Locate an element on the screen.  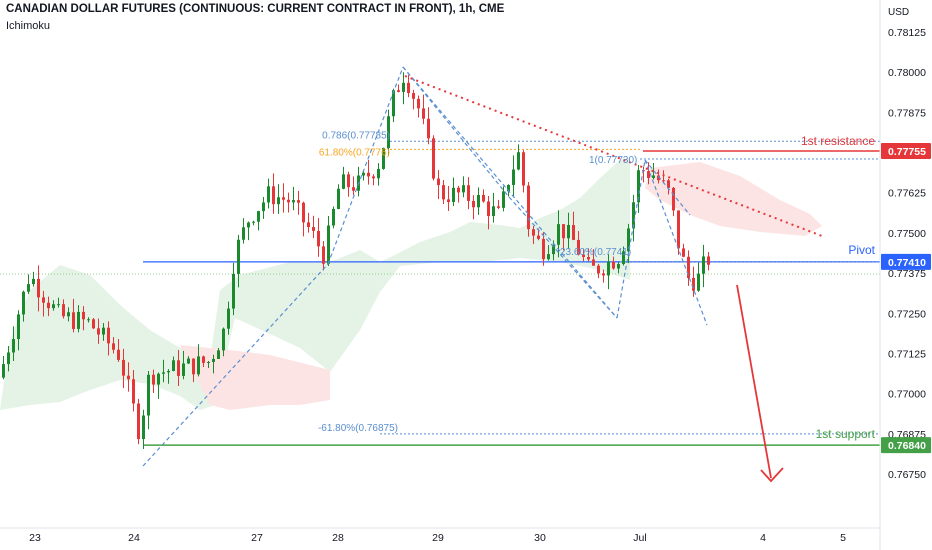
indicator-label: Ichimoku is located at coordinates (28, 26).